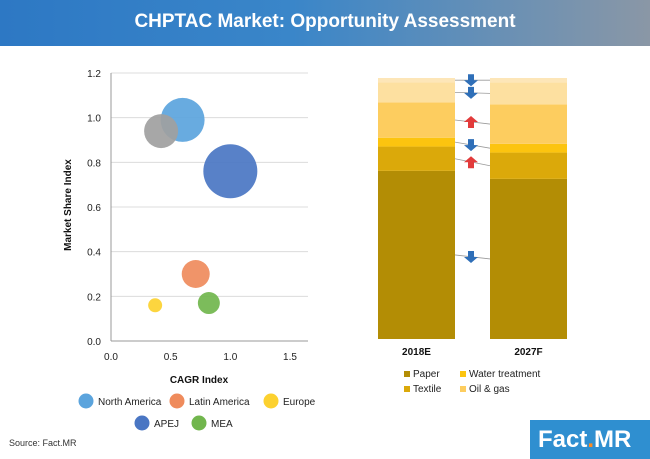  Describe the element at coordinates (94, 253) in the screenshot. I see `y-tick-label: 0.4` at that location.